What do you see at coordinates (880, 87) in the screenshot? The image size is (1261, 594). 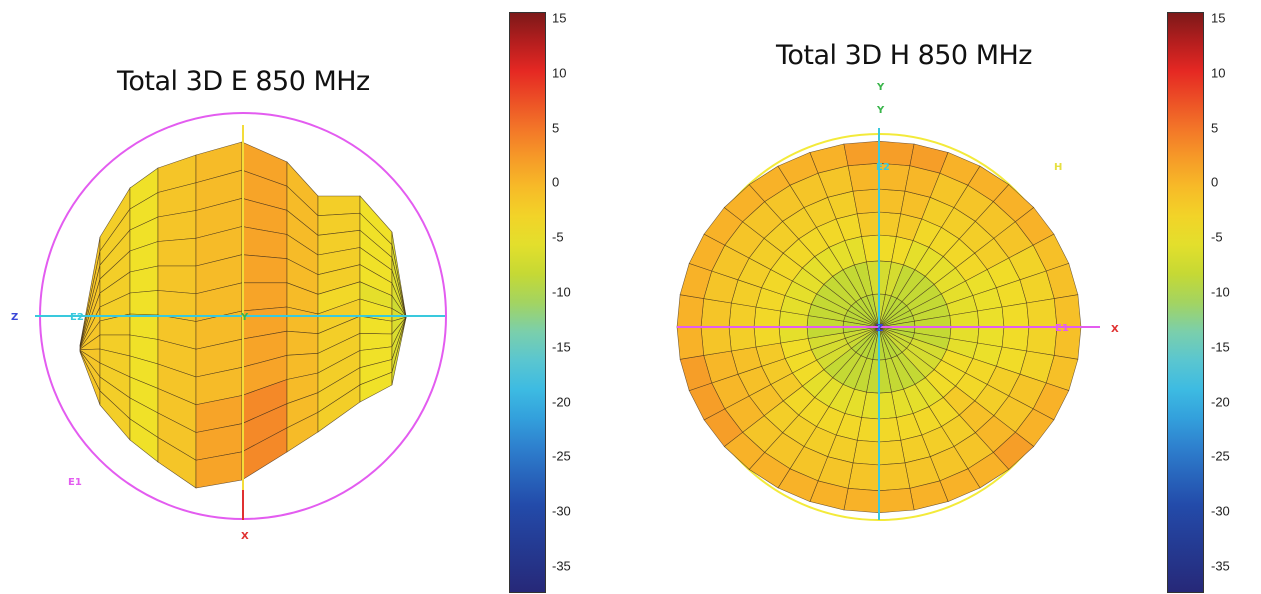 I see `axis-label-y-top: Y` at bounding box center [880, 87].